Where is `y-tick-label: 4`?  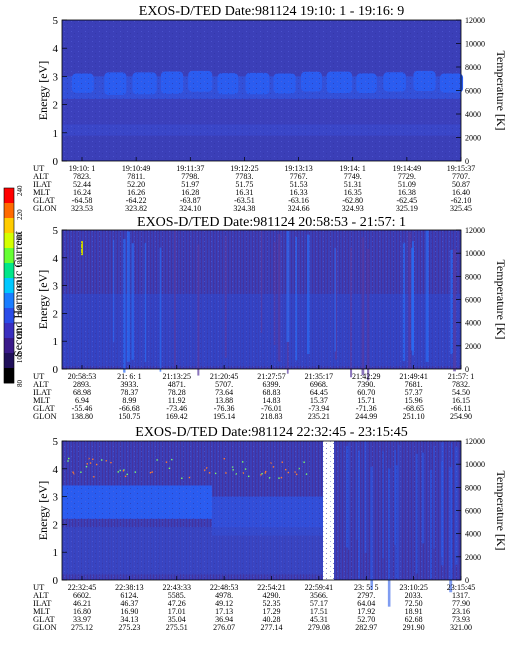 y-tick-label: 4 is located at coordinates (56, 259).